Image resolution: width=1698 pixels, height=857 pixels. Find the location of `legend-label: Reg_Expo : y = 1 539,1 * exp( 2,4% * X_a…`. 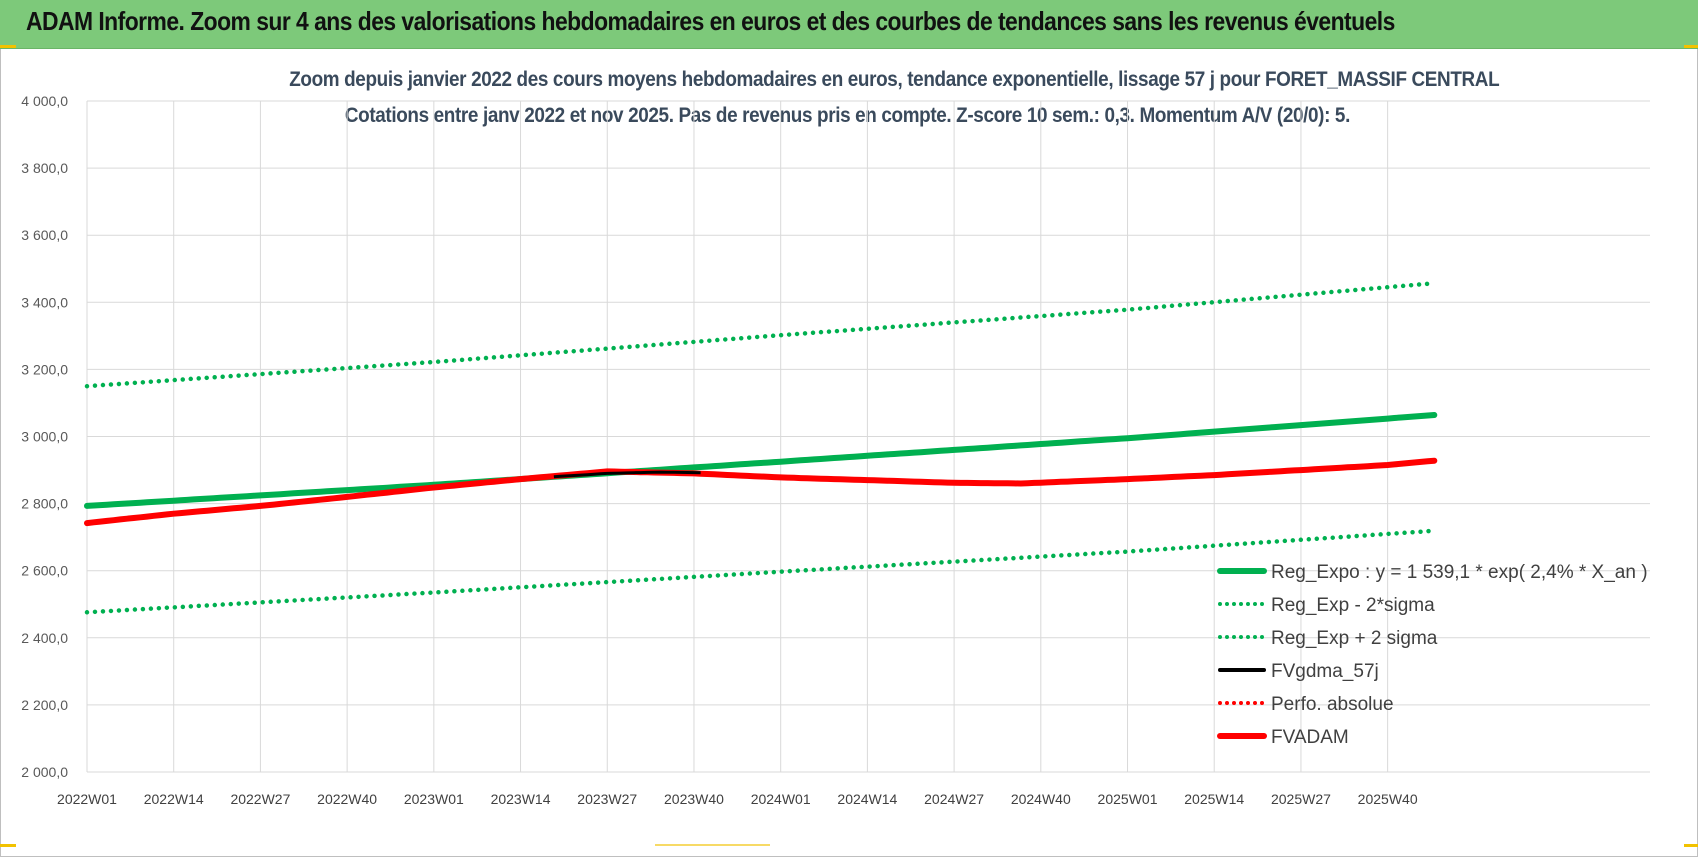

legend-label: Reg_Expo : y = 1 539,1 * exp( 2,4% * X_a… is located at coordinates (1459, 572).